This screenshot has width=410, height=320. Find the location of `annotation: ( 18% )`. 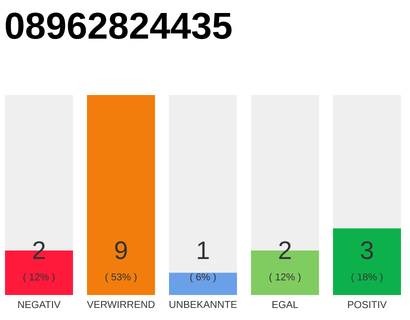

annotation: ( 18% ) is located at coordinates (367, 277).